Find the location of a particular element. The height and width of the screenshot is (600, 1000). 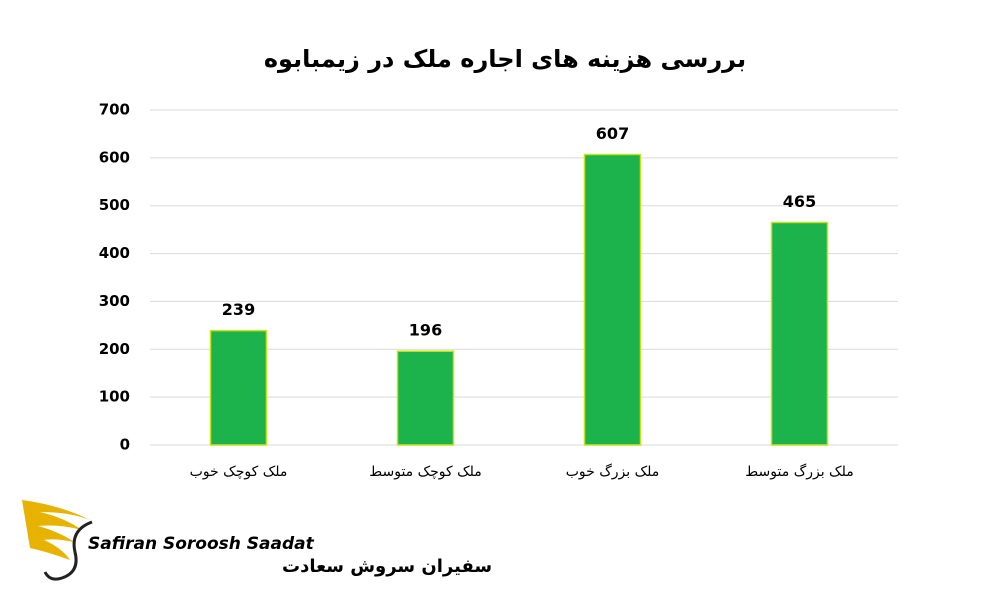

logo-swirl is located at coordinates (68, 550).